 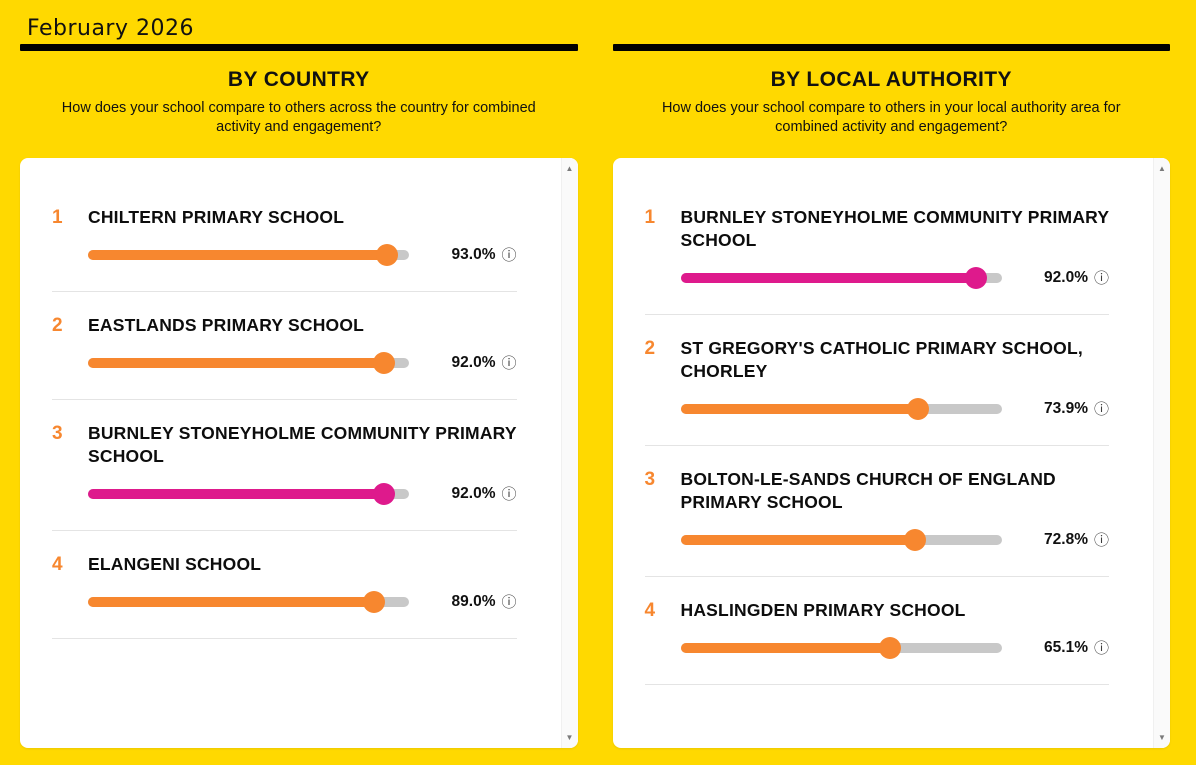 What do you see at coordinates (473, 601) in the screenshot?
I see `score-value: 89.0%` at bounding box center [473, 601].